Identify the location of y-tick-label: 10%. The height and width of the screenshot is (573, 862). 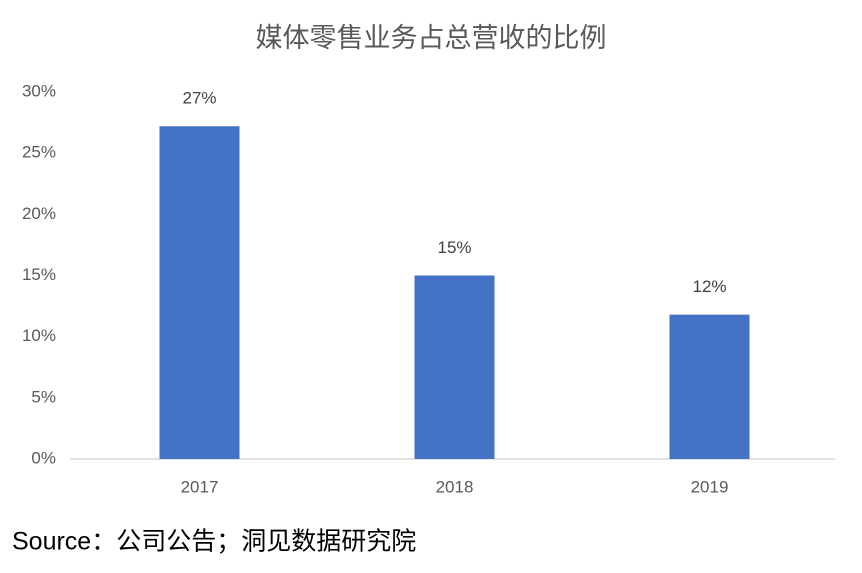
(39, 335).